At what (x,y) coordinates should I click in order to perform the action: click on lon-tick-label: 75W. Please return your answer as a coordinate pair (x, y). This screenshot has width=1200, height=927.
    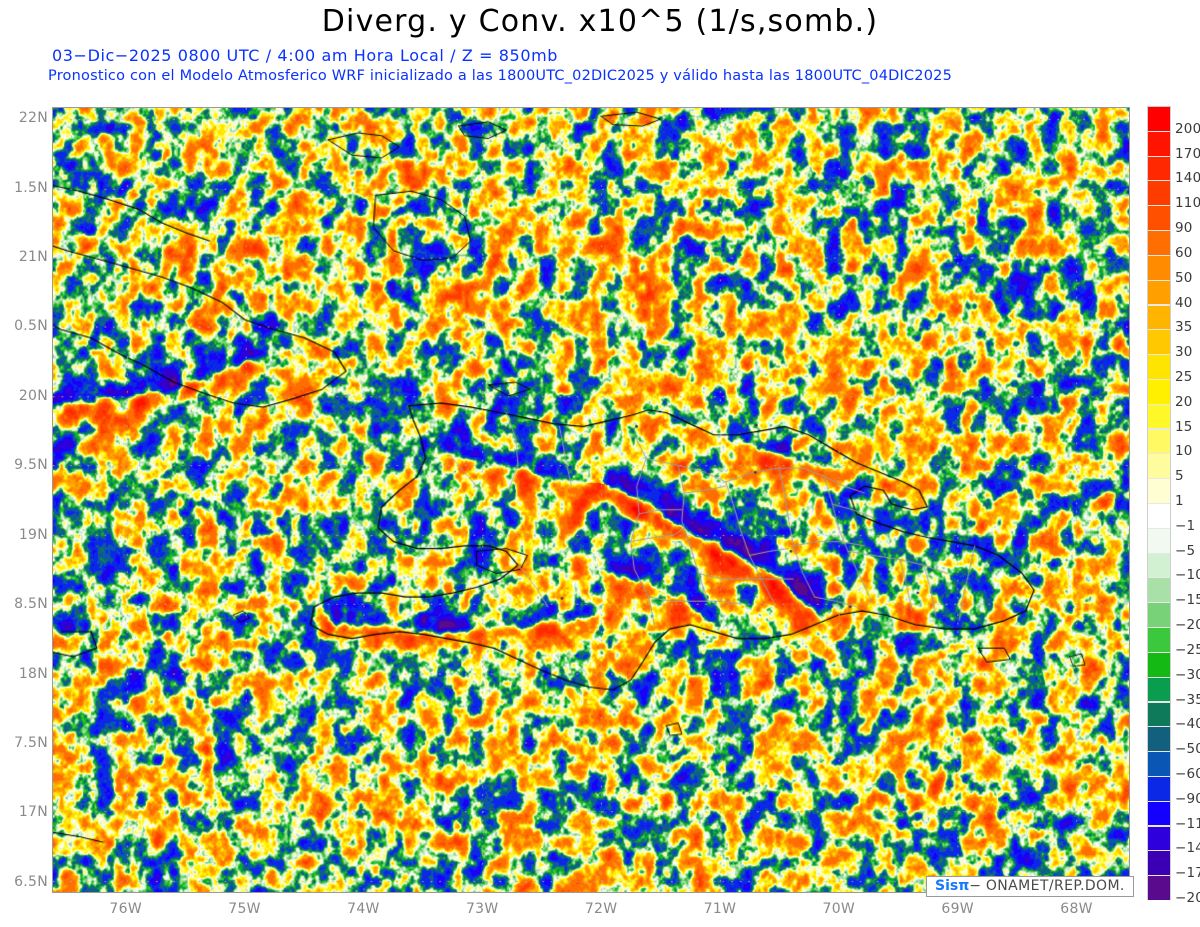
    Looking at the image, I should click on (244, 909).